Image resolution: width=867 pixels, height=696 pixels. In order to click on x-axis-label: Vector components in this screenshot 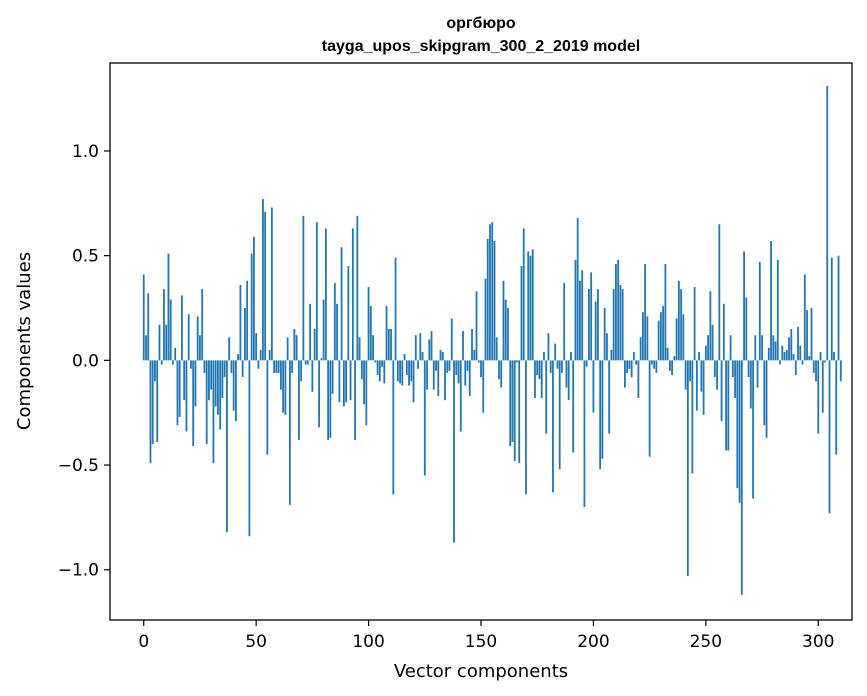, I will do `click(481, 671)`.